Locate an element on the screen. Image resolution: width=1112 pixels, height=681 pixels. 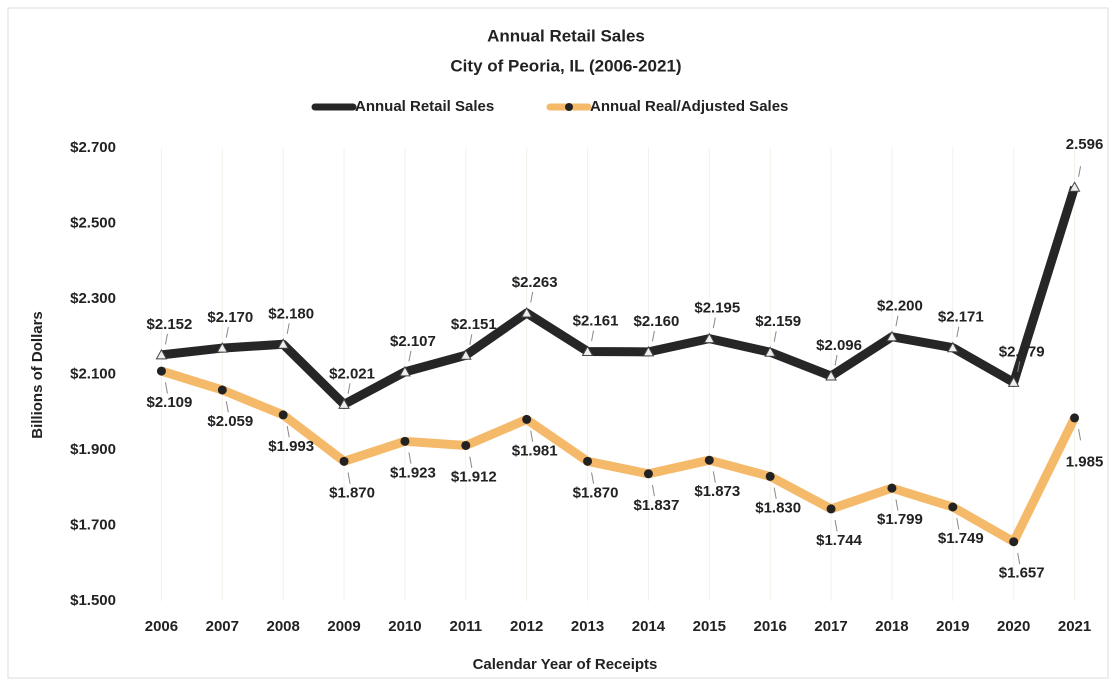
data-label: $2.152 is located at coordinates (169, 324).